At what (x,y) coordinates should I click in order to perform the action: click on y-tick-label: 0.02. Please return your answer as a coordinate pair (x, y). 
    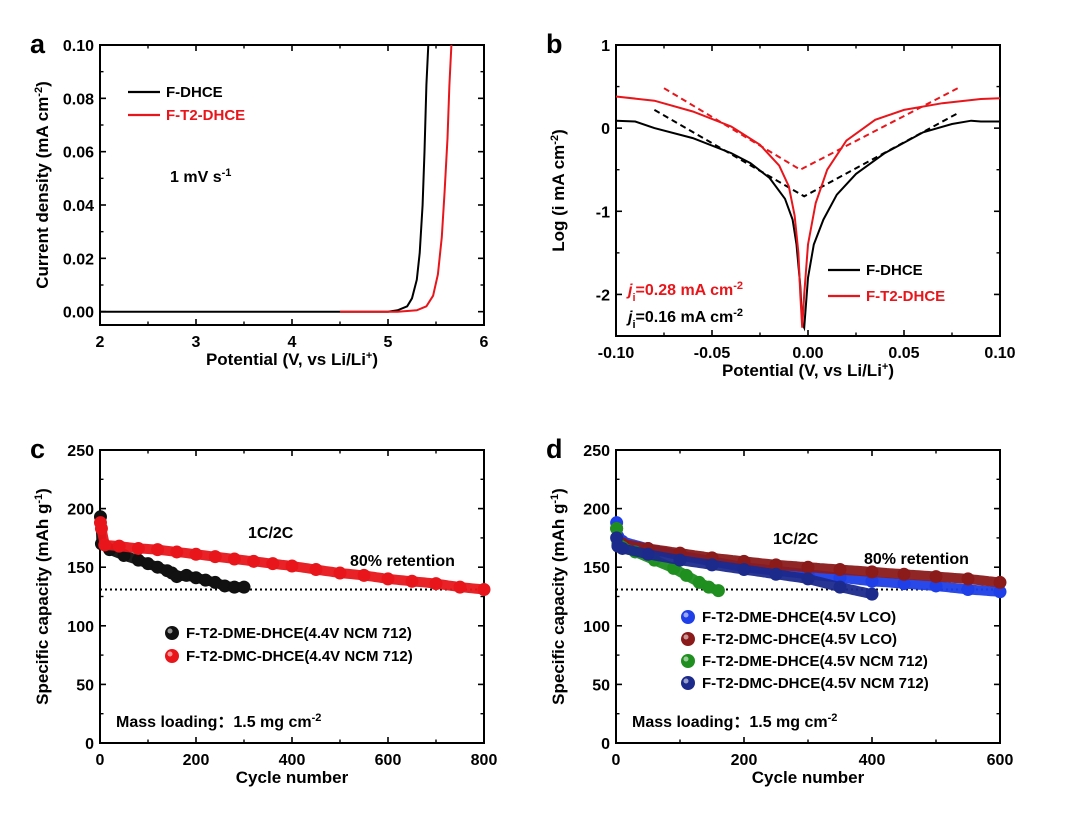
    Looking at the image, I should click on (78, 259).